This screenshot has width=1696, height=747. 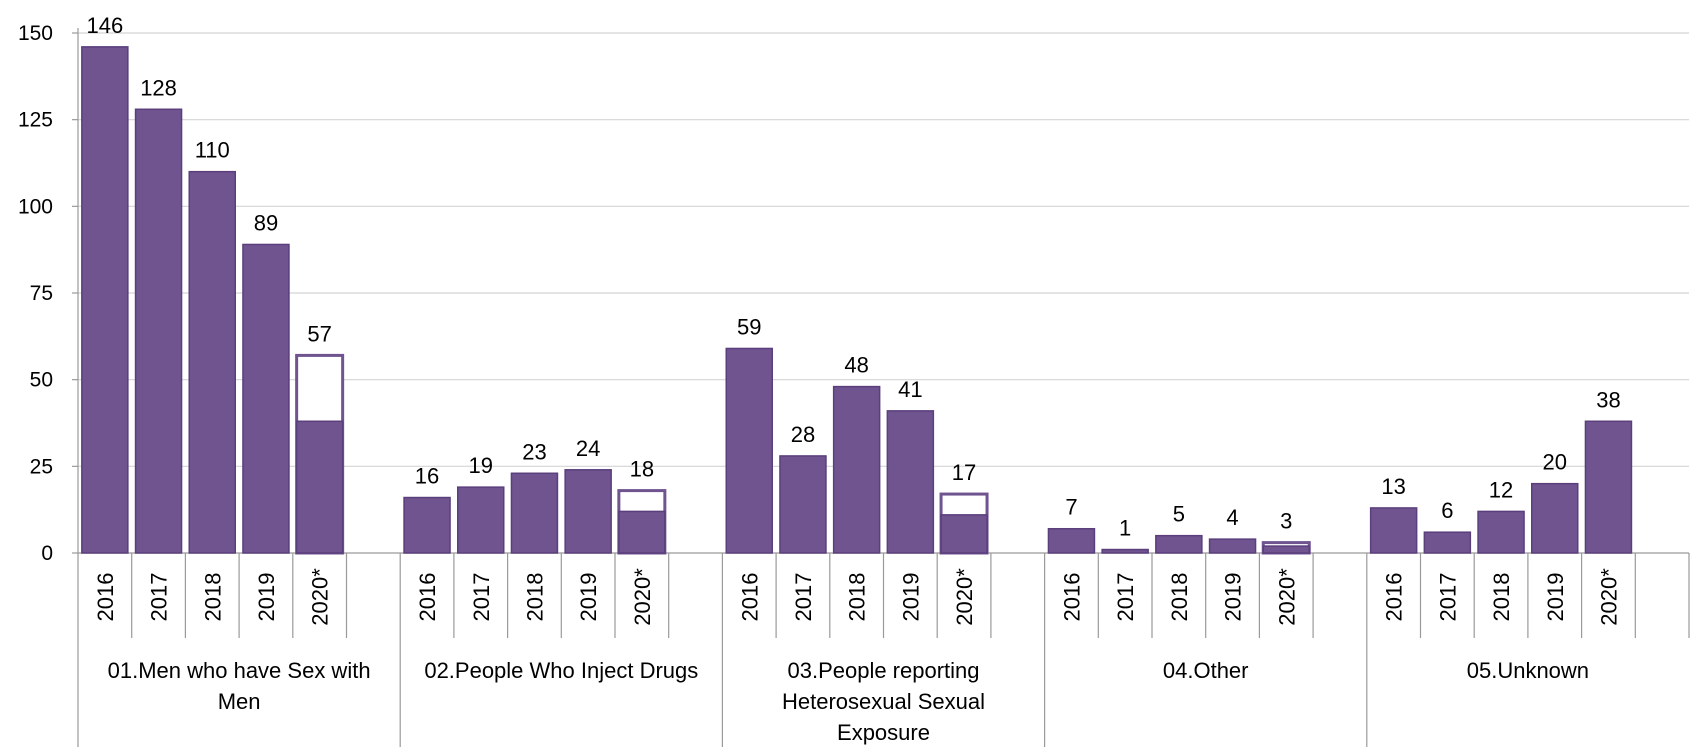 What do you see at coordinates (1555, 462) in the screenshot?
I see `data-label: 20` at bounding box center [1555, 462].